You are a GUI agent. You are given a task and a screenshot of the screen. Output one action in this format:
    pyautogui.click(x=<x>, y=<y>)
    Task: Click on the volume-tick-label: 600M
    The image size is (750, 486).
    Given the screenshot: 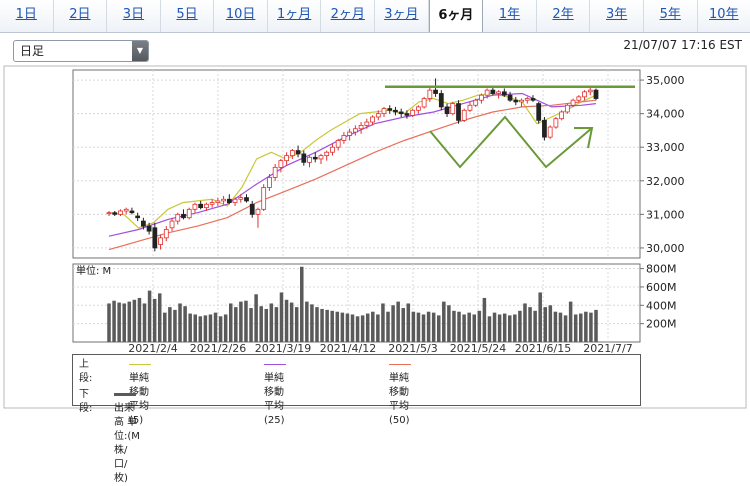 What is the action you would take?
    pyautogui.click(x=661, y=287)
    